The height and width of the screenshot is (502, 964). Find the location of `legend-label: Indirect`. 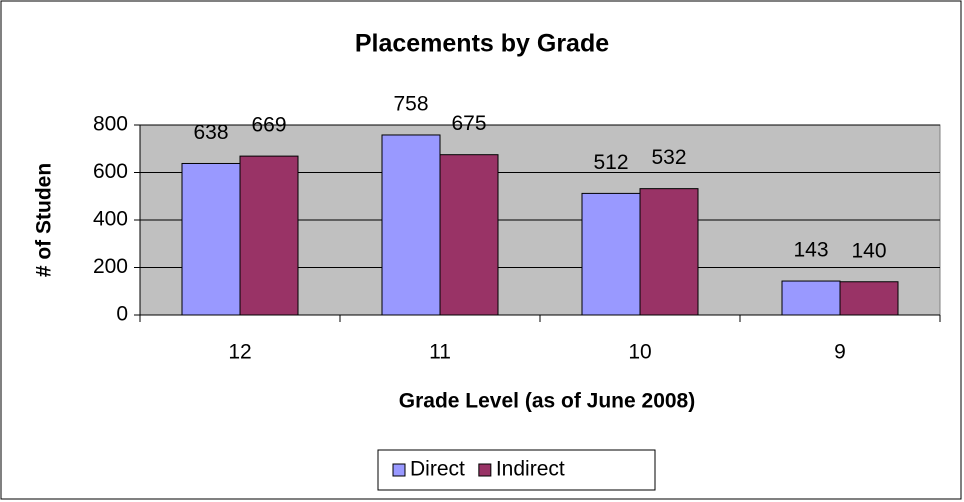

legend-label: Indirect is located at coordinates (530, 469).